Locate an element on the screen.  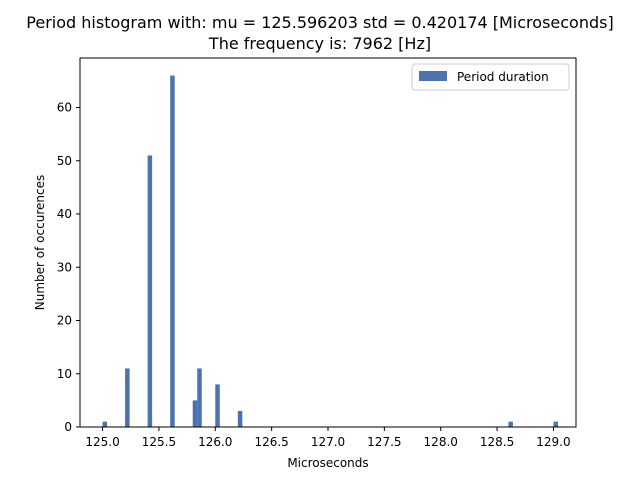
x-tick-label: 126.0 is located at coordinates (215, 442).